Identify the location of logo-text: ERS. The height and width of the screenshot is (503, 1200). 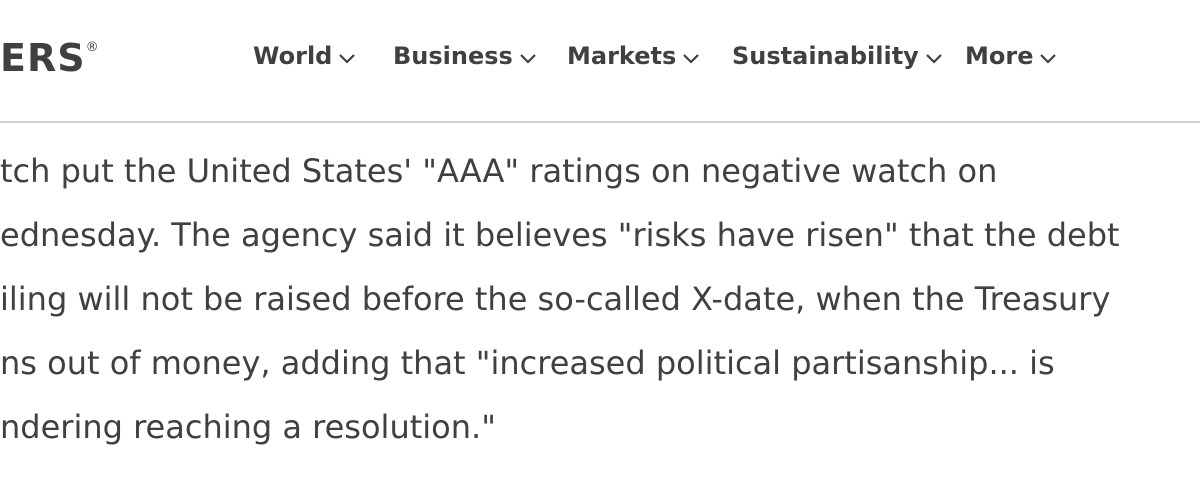
(43, 58).